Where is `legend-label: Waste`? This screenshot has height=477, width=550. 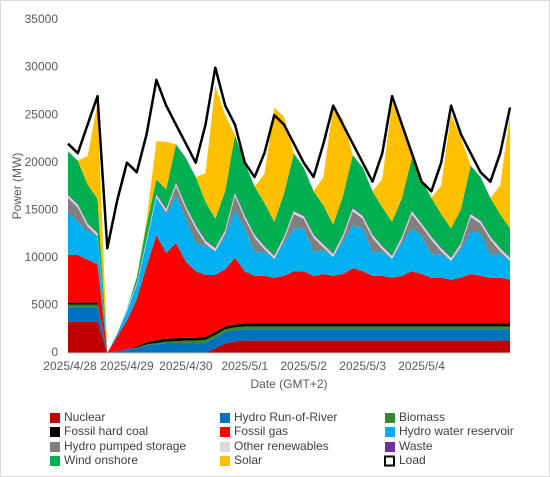 legend-label: Waste is located at coordinates (416, 446).